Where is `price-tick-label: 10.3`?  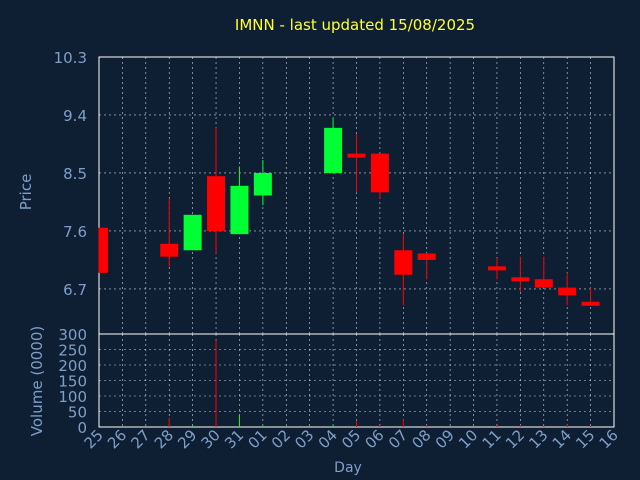 price-tick-label: 10.3 is located at coordinates (70, 58).